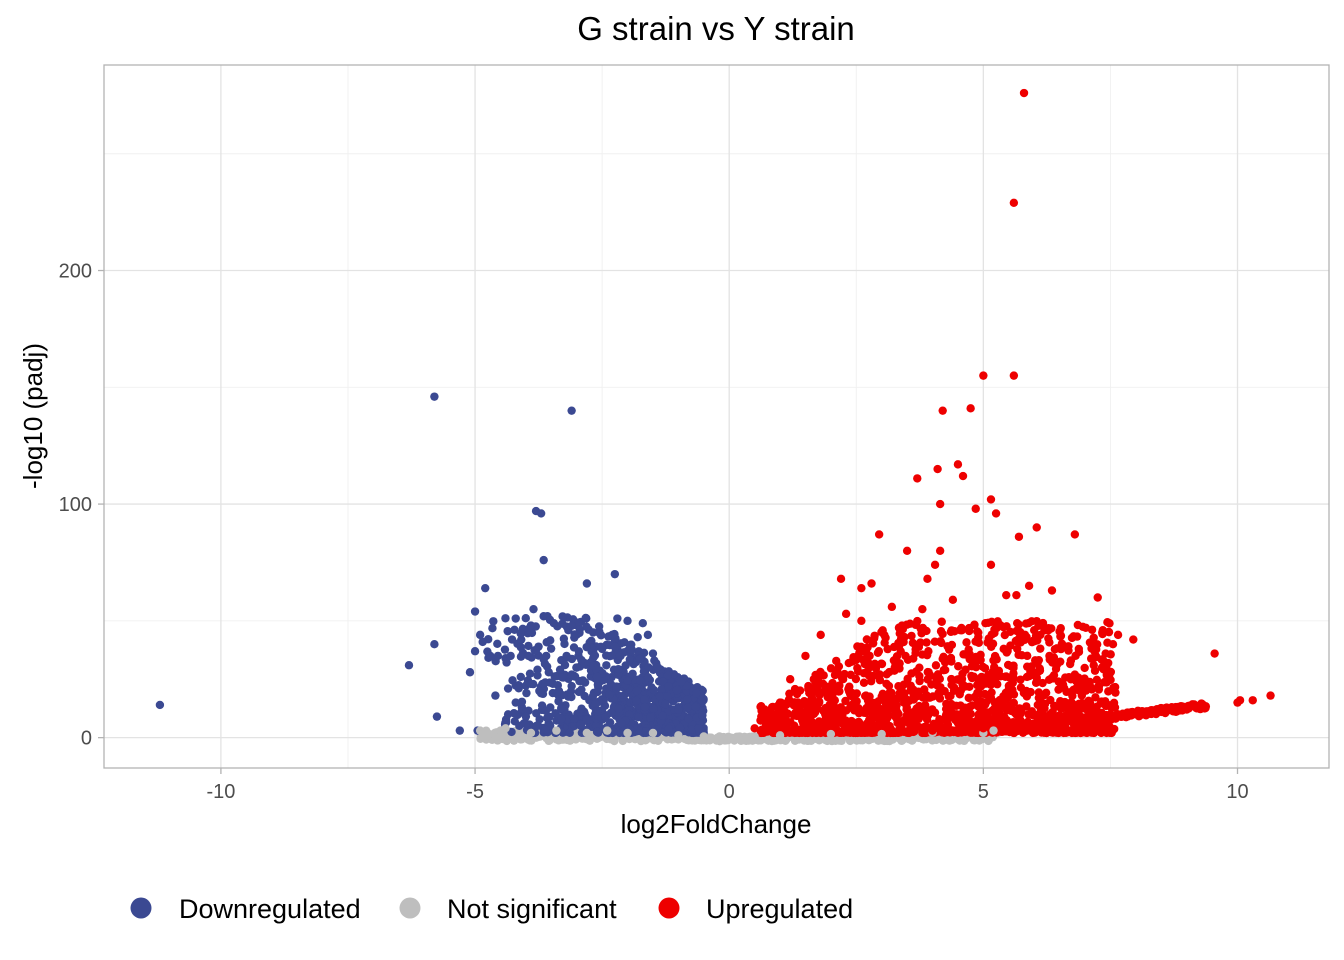 The width and height of the screenshot is (1344, 960). I want to click on x-tick-label: 5, so click(983, 792).